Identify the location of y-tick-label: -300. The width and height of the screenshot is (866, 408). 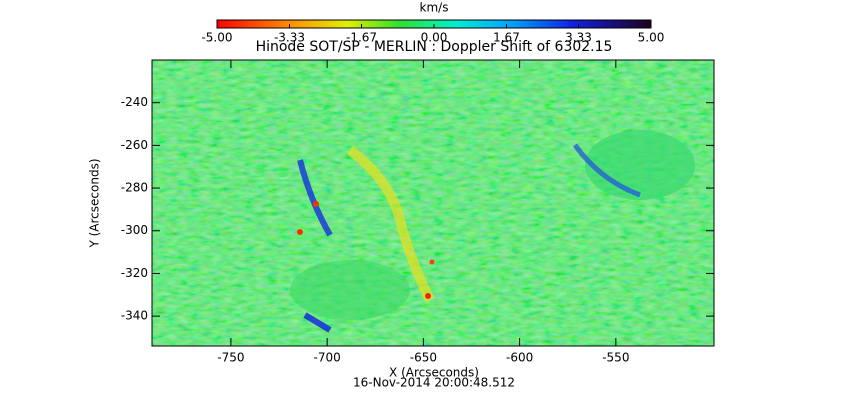
(134, 230).